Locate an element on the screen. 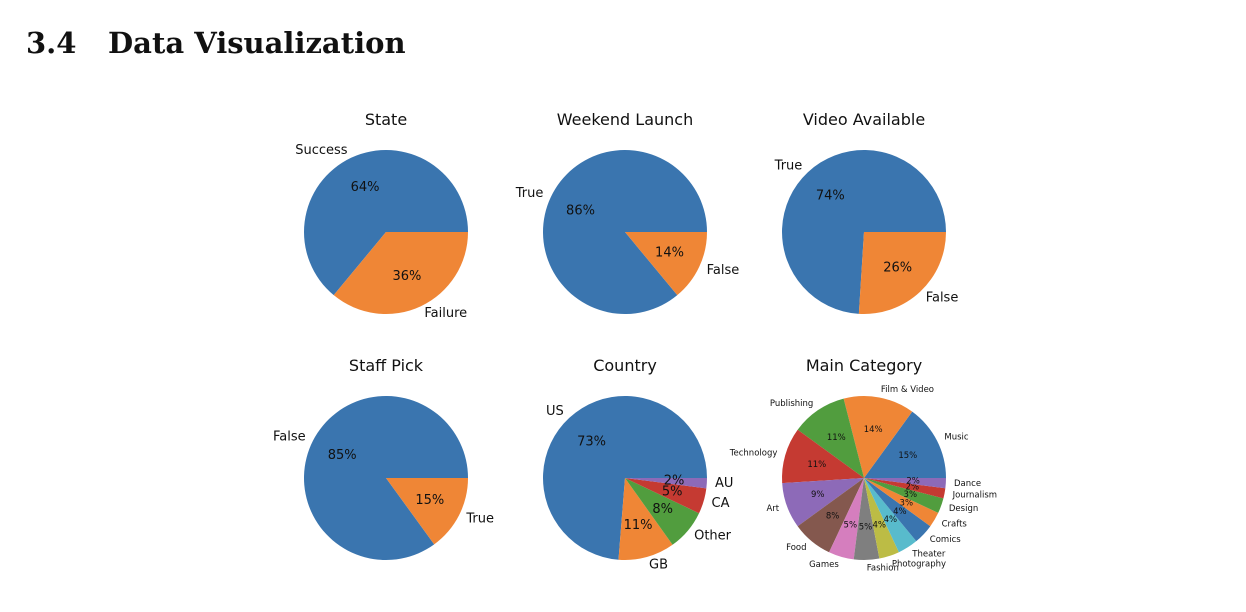 This screenshot has height=612, width=1246. slice-design is located at coordinates (904, 495).